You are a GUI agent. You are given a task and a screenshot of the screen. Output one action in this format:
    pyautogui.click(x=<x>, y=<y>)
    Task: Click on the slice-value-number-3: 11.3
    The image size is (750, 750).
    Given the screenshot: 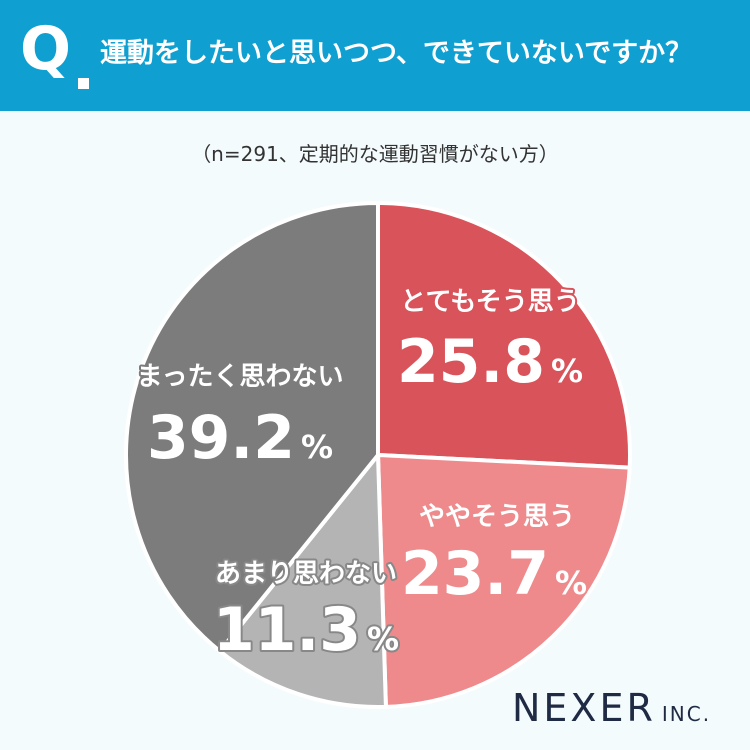 What is the action you would take?
    pyautogui.click(x=287, y=630)
    